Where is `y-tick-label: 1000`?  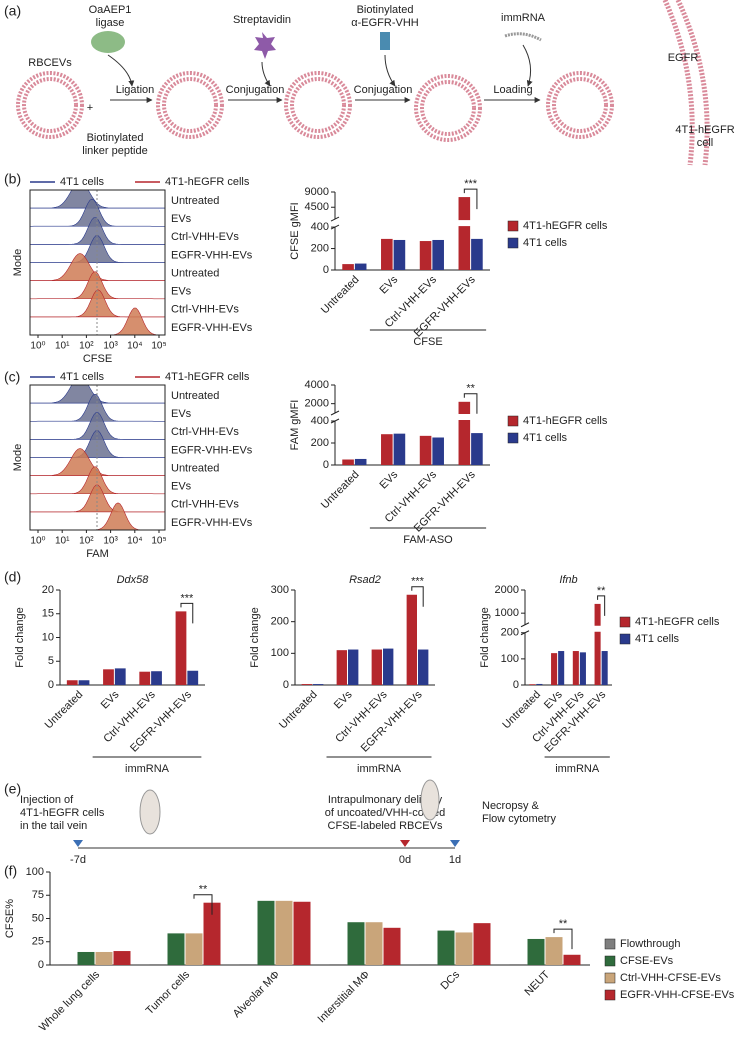 y-tick-label: 1000 is located at coordinates (507, 613).